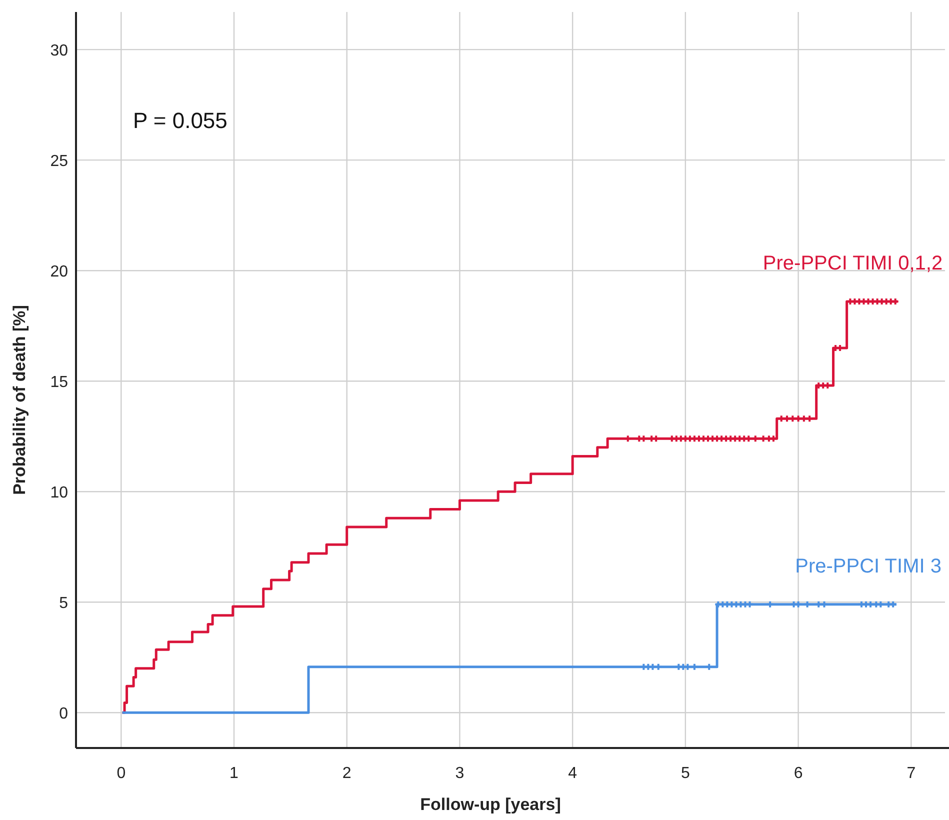 The height and width of the screenshot is (820, 949). Describe the element at coordinates (911, 773) in the screenshot. I see `x-tick-label: 7` at that location.